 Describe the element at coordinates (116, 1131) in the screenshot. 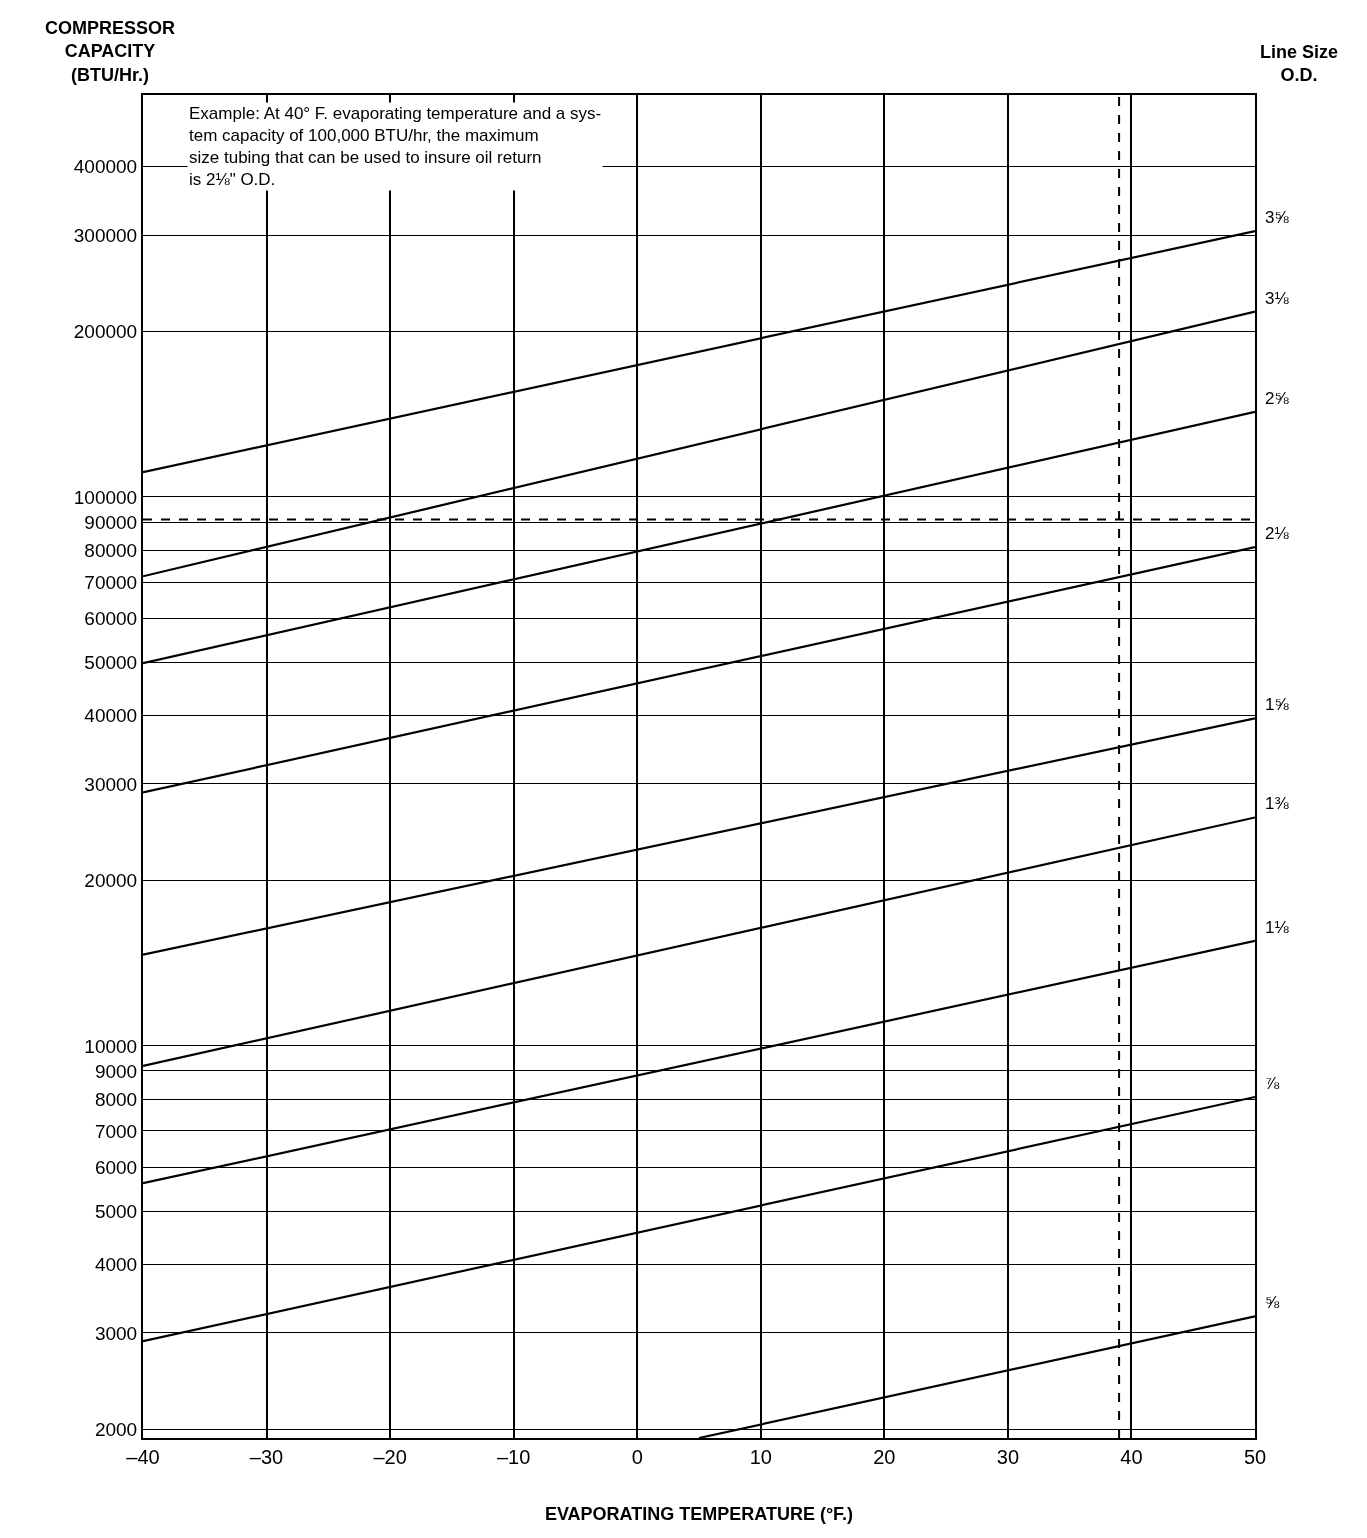

I see `y-tick-label: 7000` at that location.